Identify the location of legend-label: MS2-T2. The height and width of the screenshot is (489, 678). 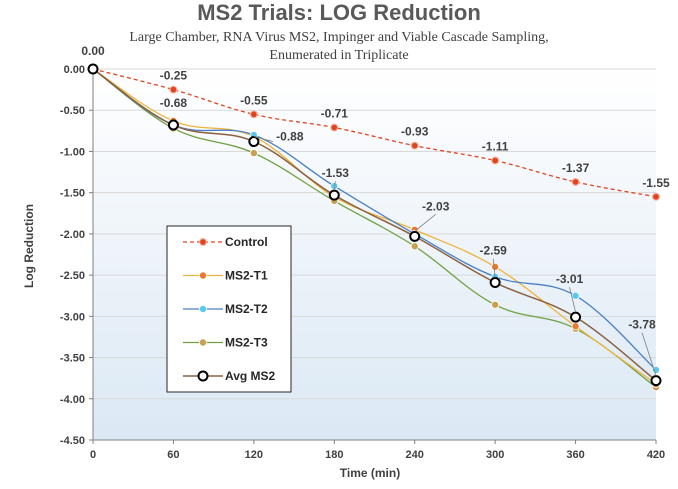
(246, 309).